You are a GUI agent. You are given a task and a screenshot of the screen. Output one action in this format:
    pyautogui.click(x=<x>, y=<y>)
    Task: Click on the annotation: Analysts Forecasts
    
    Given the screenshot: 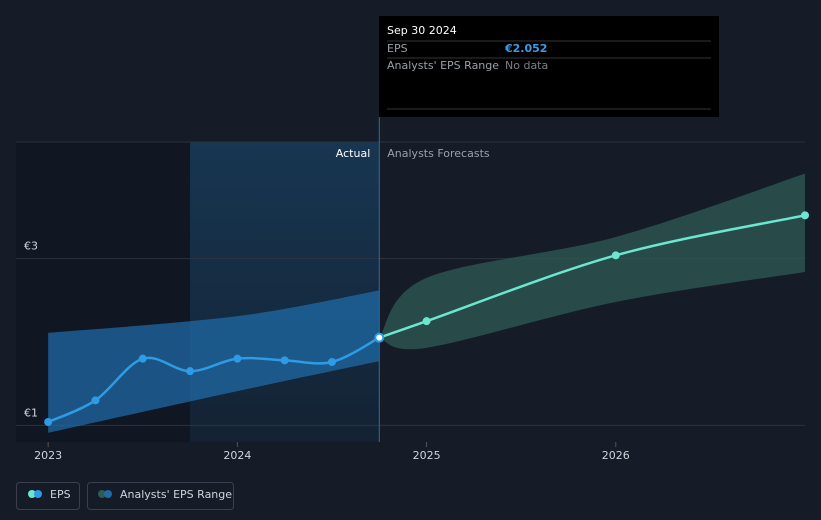 What is the action you would take?
    pyautogui.click(x=438, y=153)
    